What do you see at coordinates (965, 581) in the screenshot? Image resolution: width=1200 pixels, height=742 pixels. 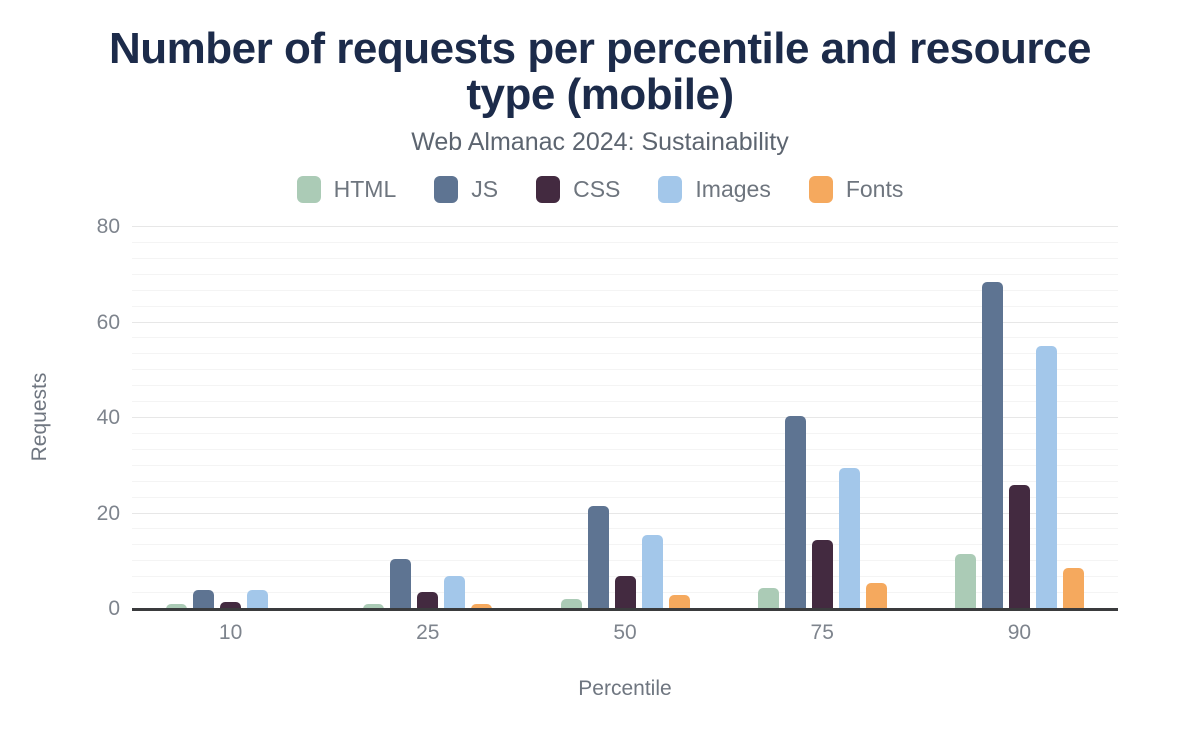 I see `bar-html-p90` at bounding box center [965, 581].